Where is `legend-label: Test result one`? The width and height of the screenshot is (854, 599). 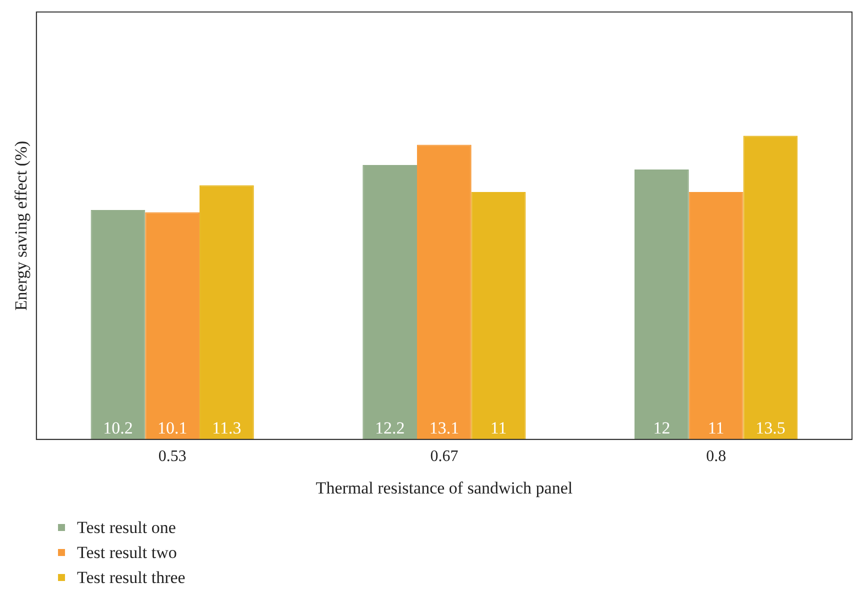 legend-label: Test result one is located at coordinates (126, 528).